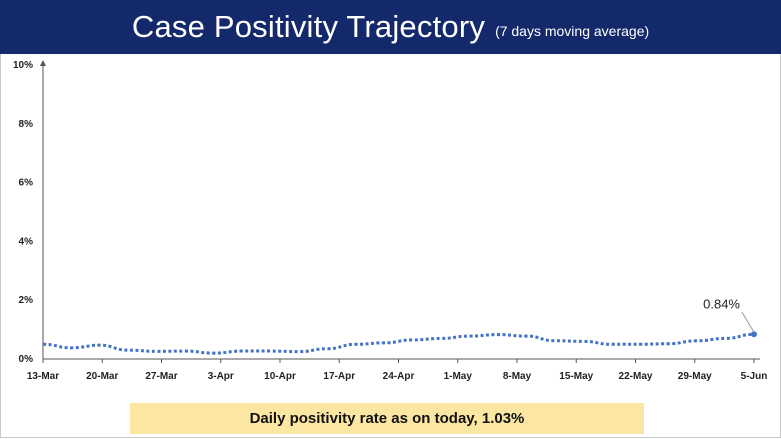 Image resolution: width=781 pixels, height=439 pixels. What do you see at coordinates (398, 343) in the screenshot?
I see `positivity-series-line` at bounding box center [398, 343].